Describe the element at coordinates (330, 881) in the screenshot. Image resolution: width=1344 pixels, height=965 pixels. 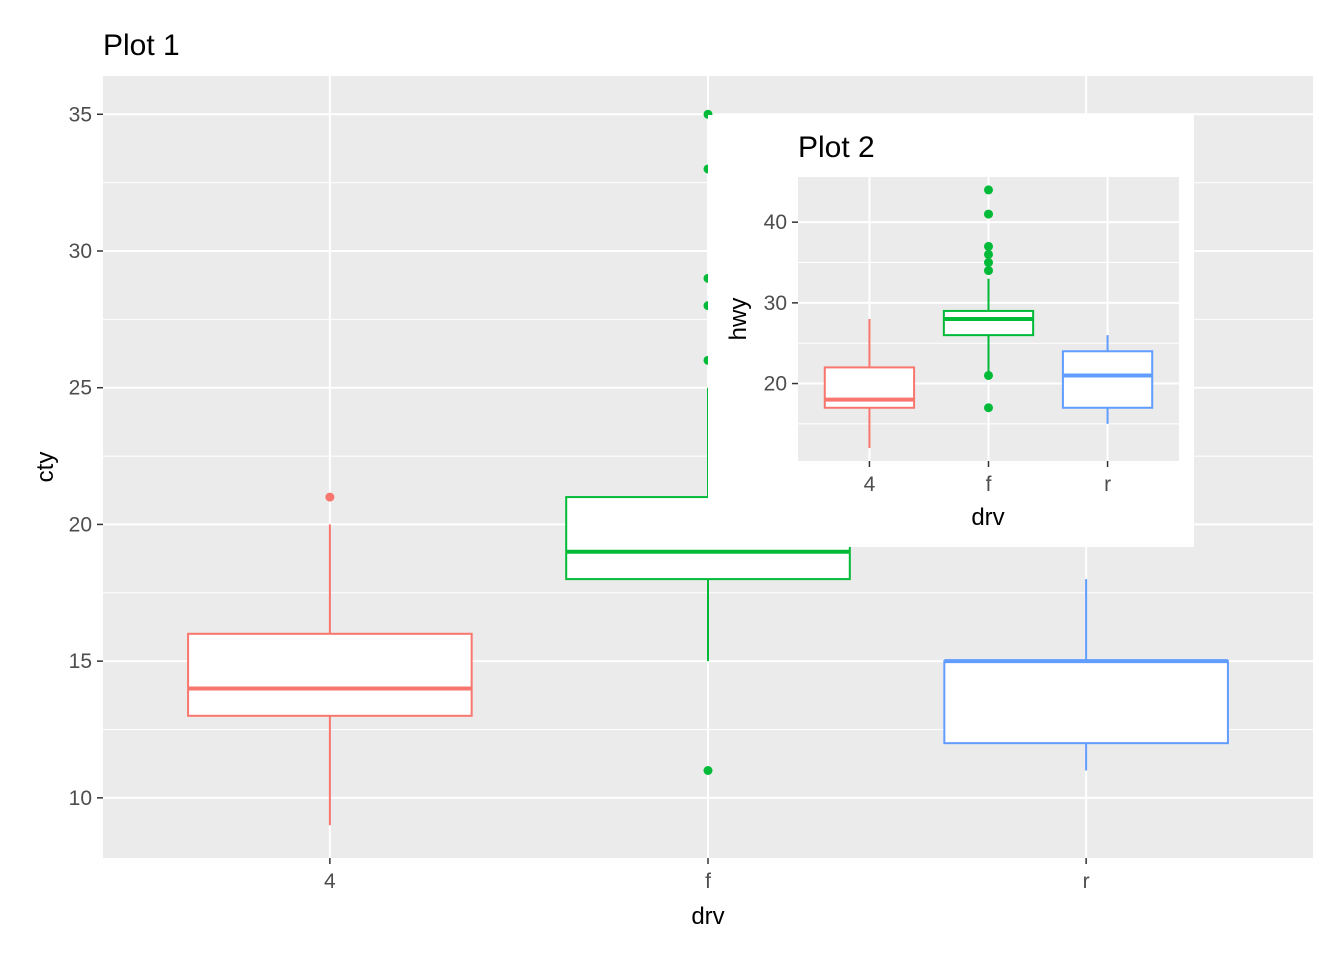
I see `plot-1-x-tick-label: 4` at that location.